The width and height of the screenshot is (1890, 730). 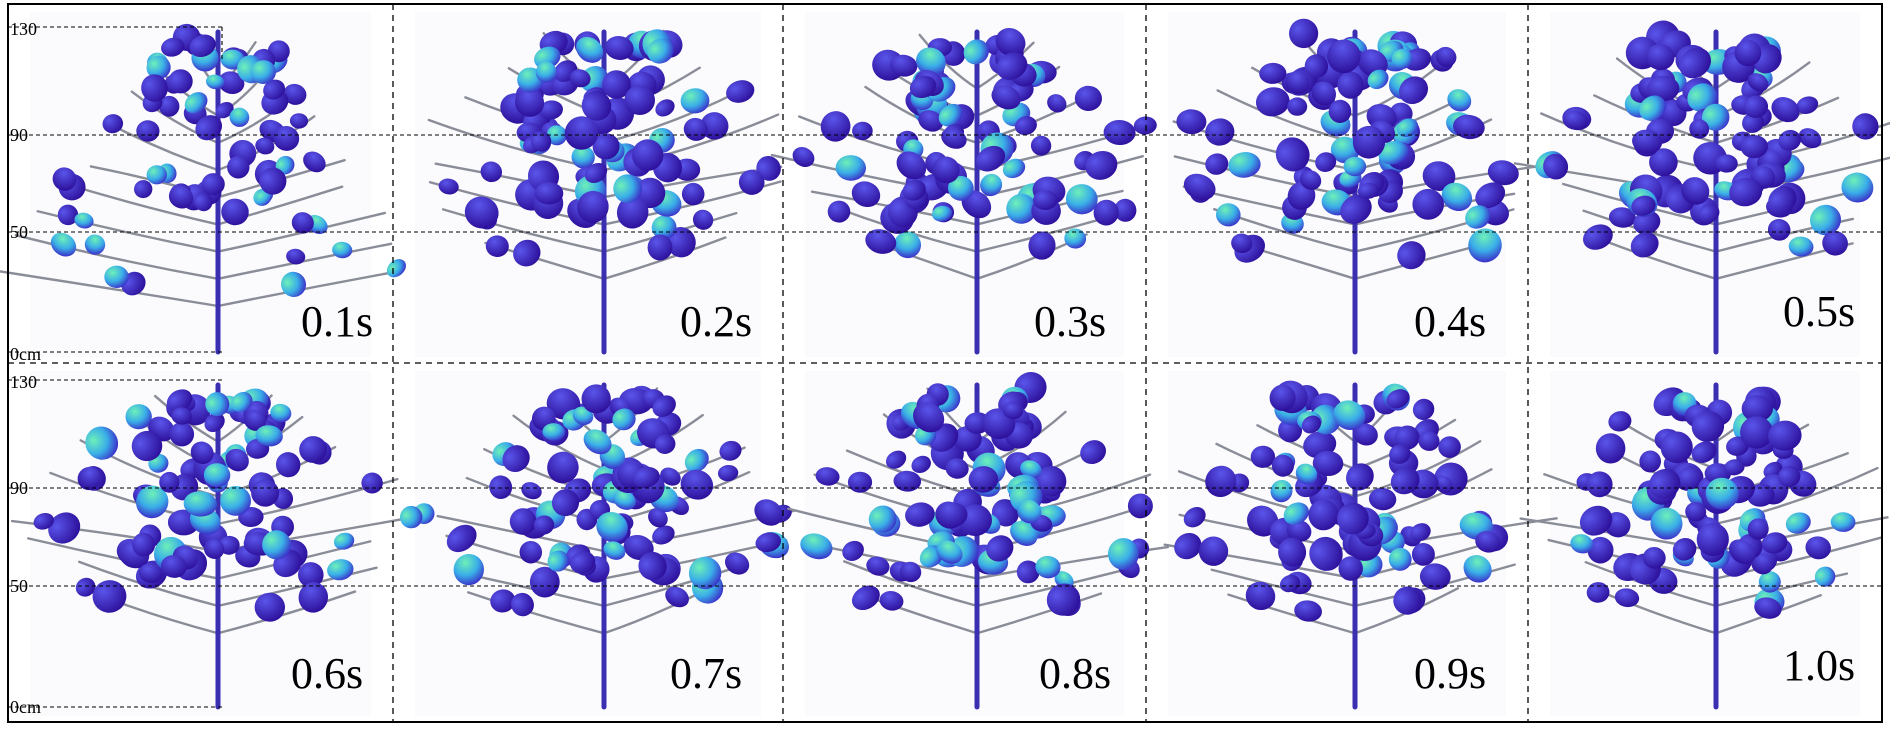 What do you see at coordinates (25, 354) in the screenshot?
I see `y-tick-0: 0cm` at bounding box center [25, 354].